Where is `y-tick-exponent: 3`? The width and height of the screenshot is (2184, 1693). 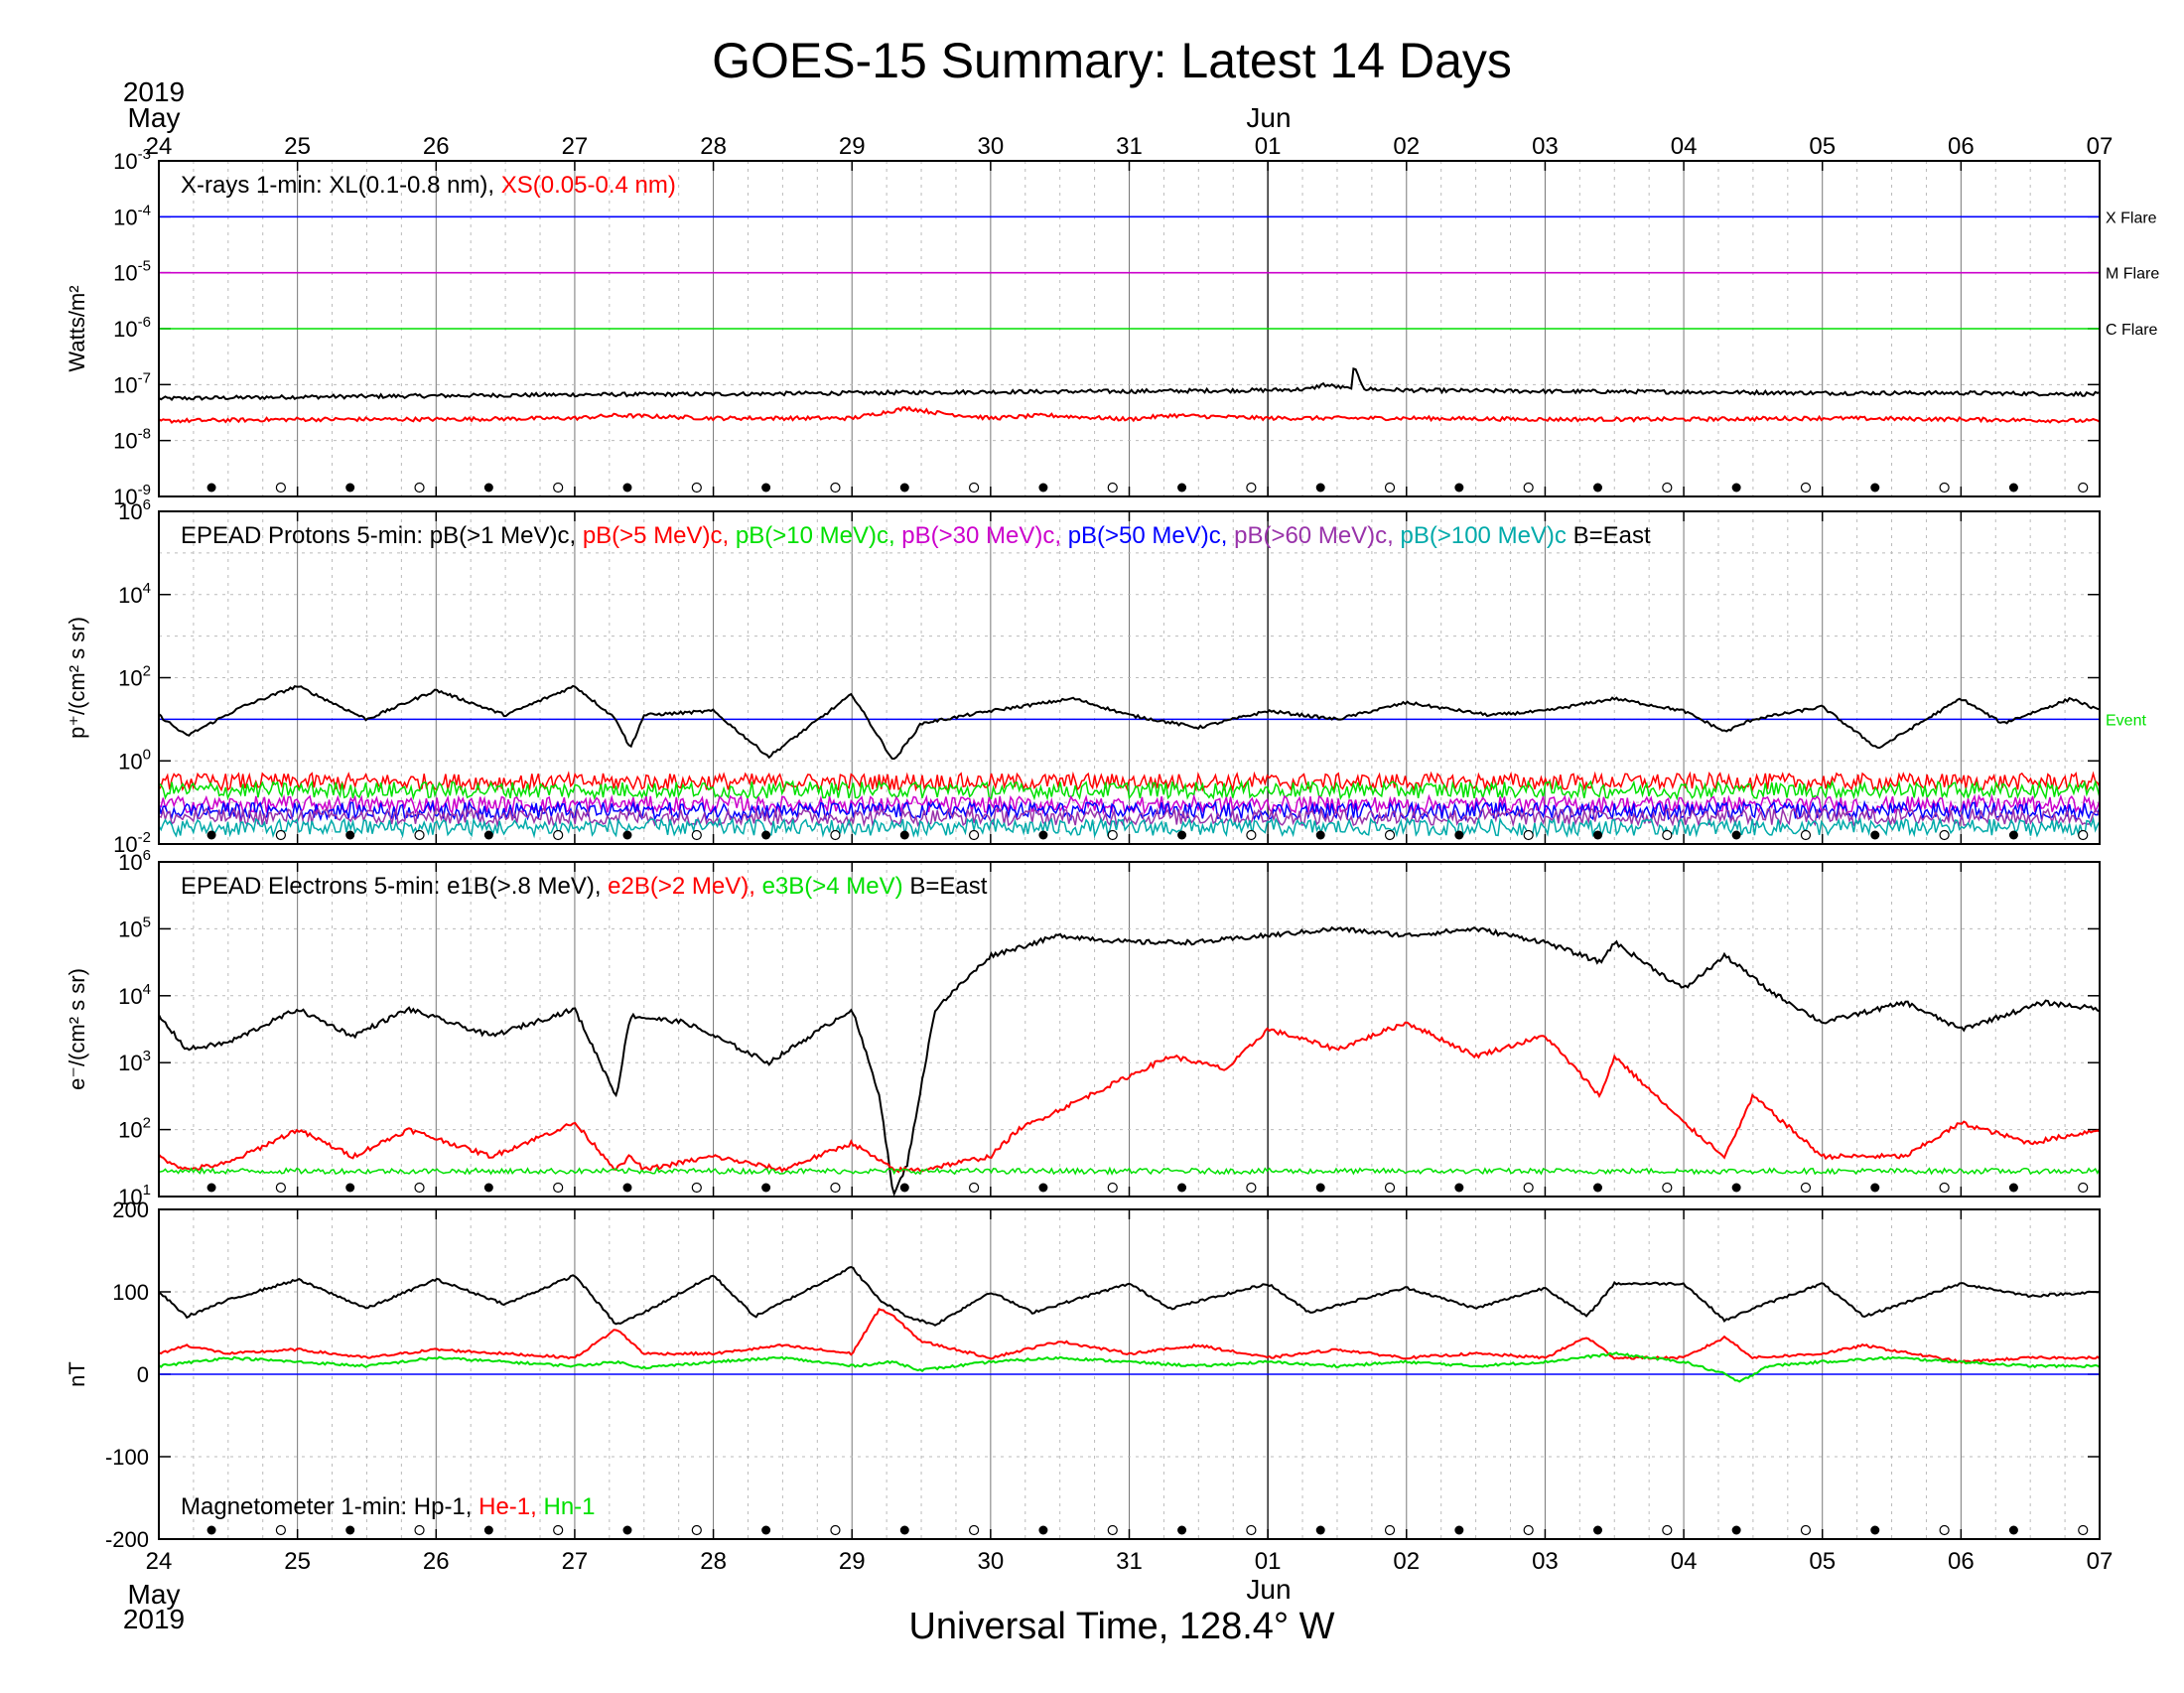 y-tick-exponent: 3 is located at coordinates (147, 1056).